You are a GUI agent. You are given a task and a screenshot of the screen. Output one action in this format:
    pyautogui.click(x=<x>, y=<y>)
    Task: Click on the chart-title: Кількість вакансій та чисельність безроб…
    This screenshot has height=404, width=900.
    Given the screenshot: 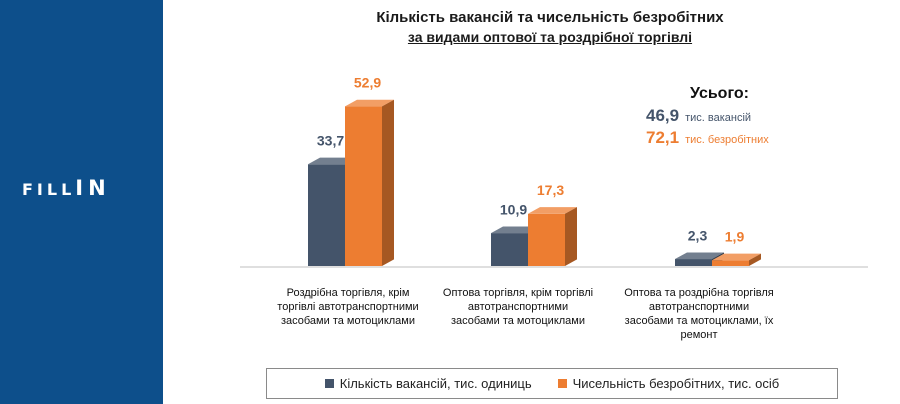 What is the action you would take?
    pyautogui.click(x=550, y=17)
    